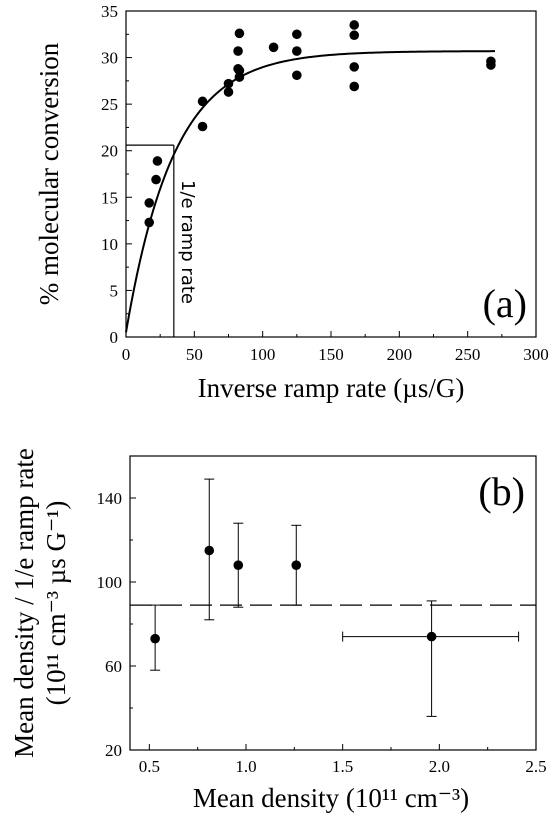  Describe the element at coordinates (468, 354) in the screenshot. I see `panel-a-xtick-label: 250` at that location.